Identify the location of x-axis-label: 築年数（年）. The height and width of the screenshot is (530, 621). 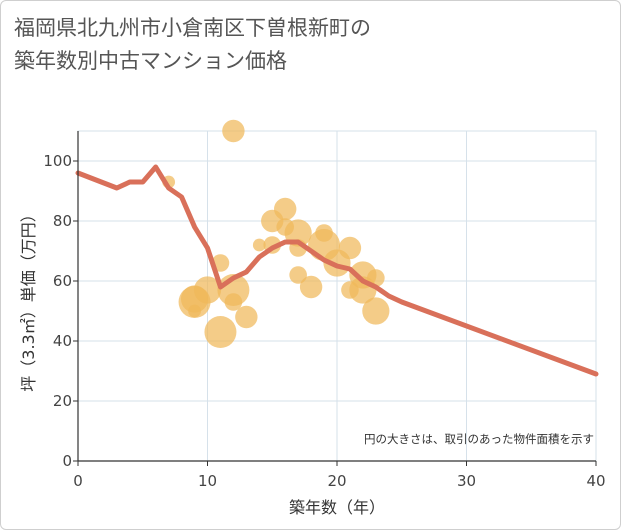
(337, 507).